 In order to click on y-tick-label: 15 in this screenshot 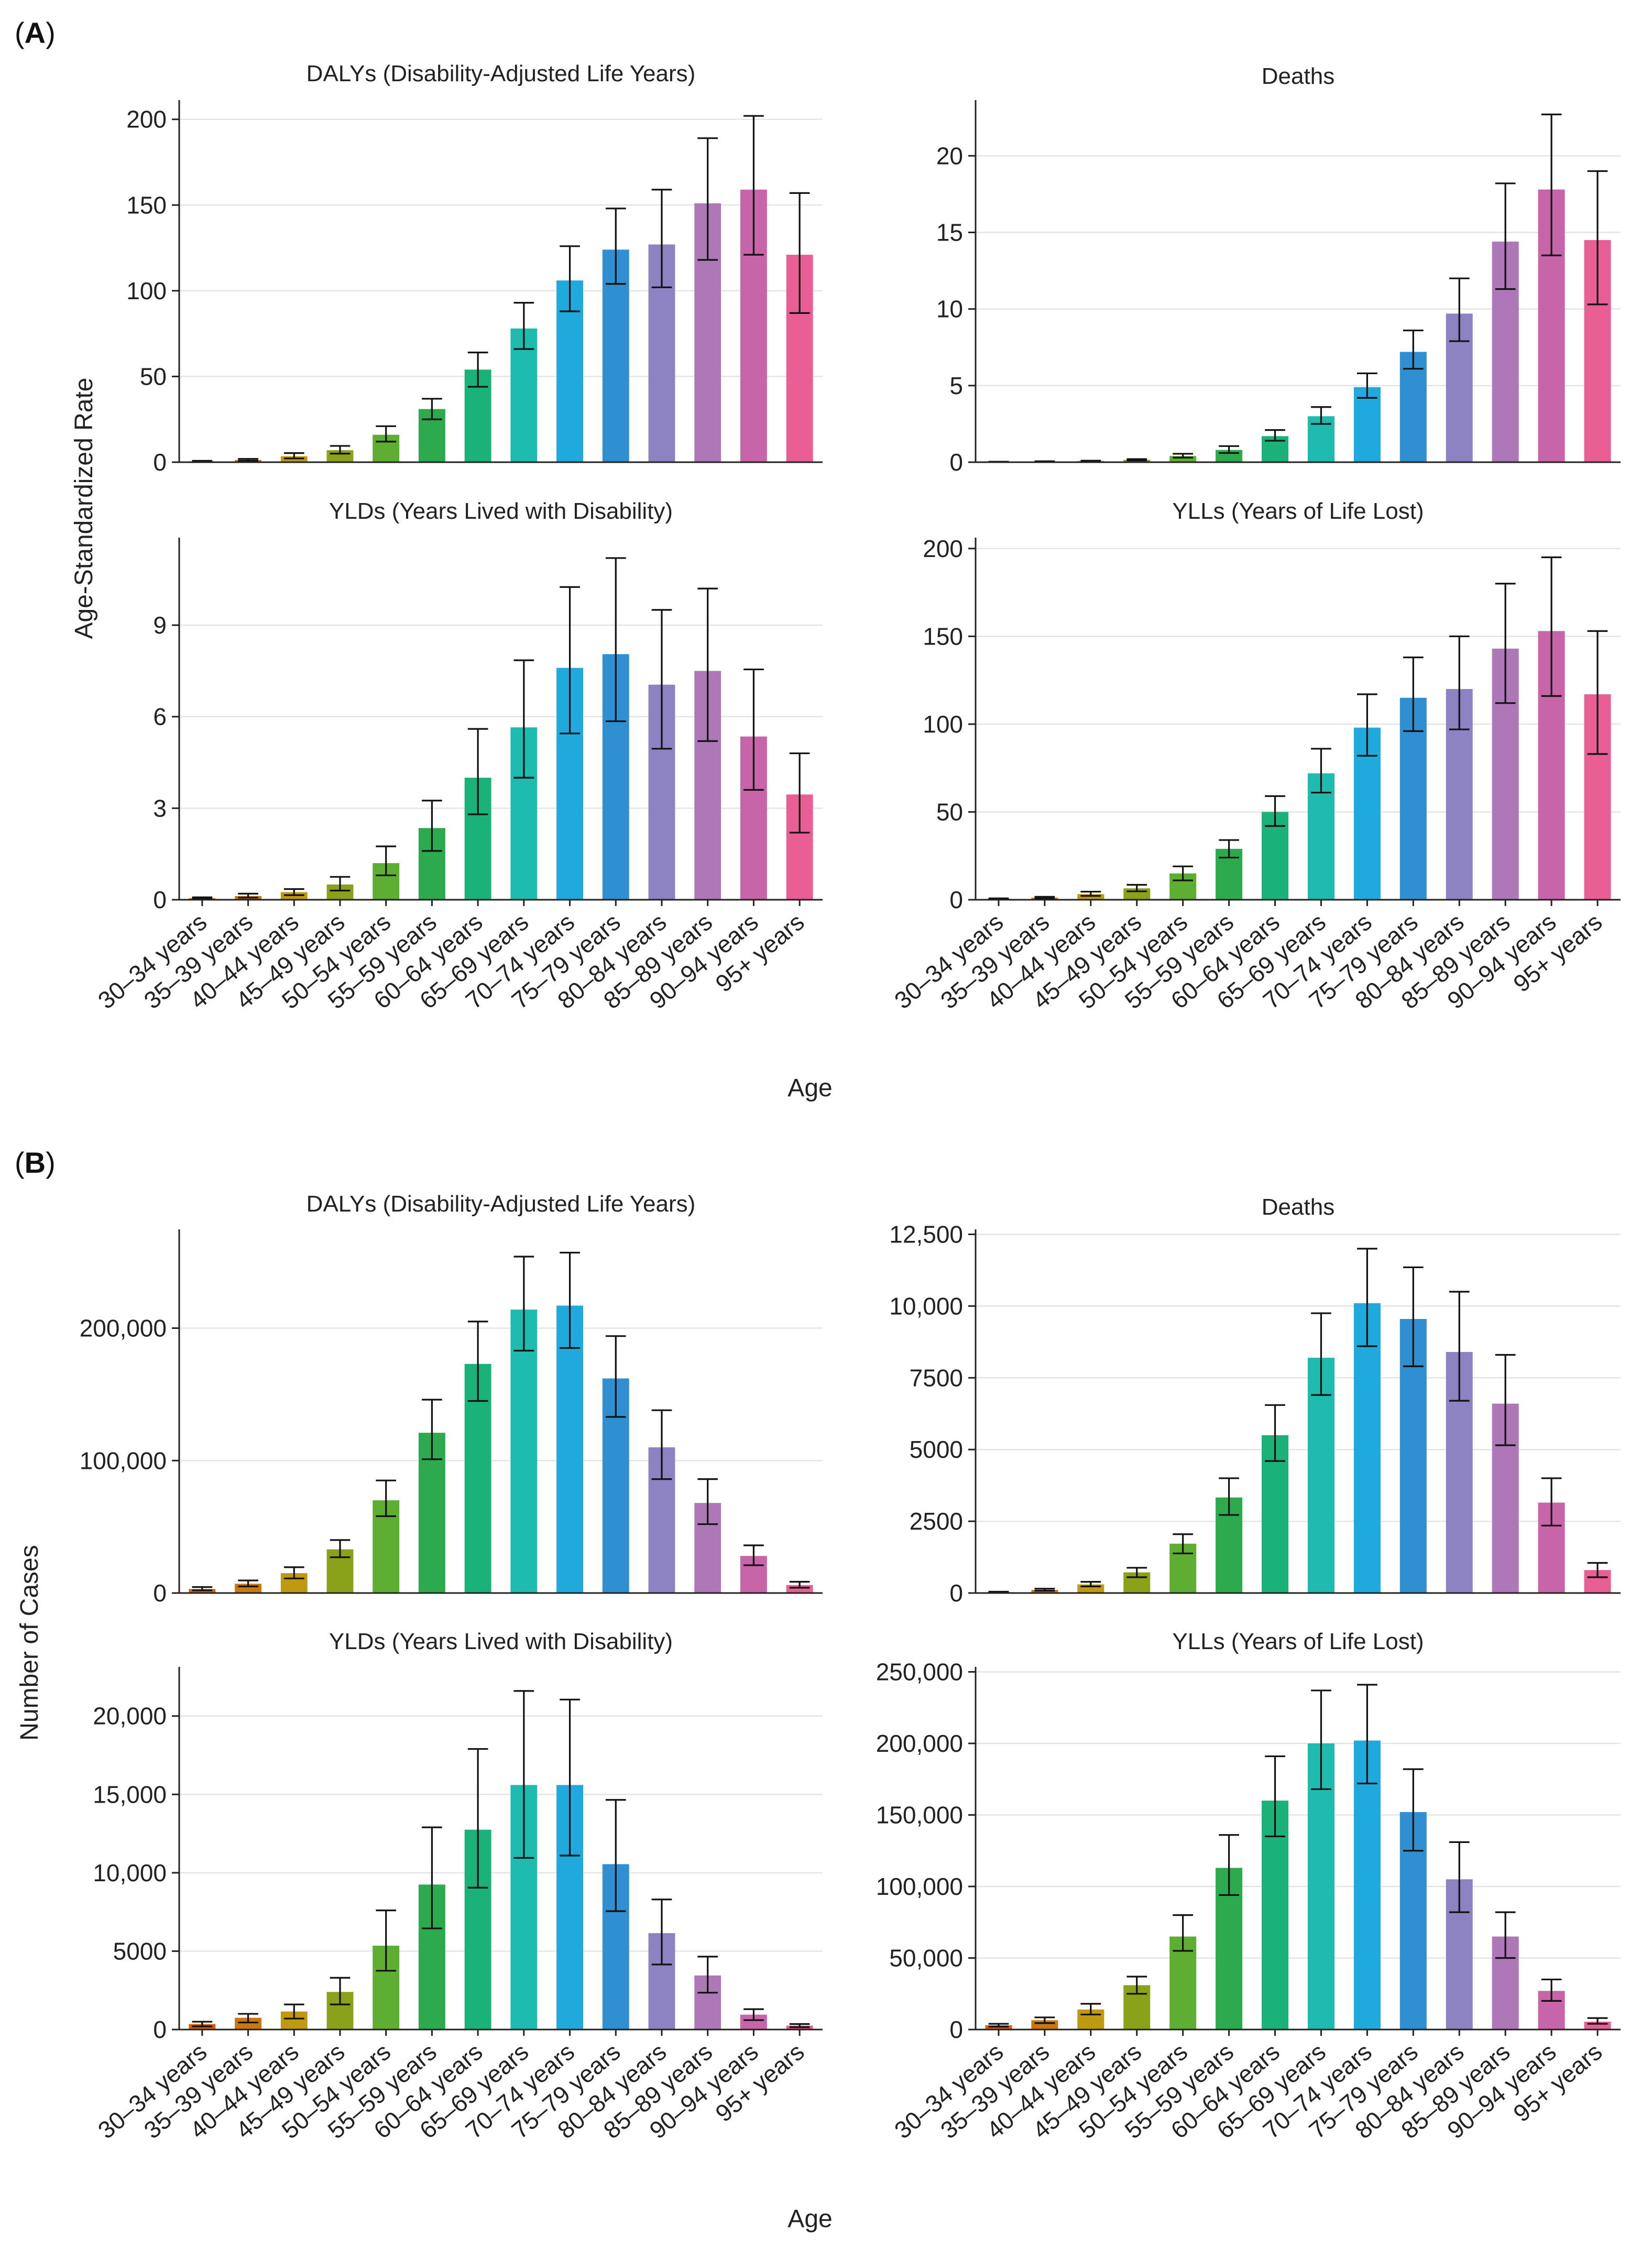, I will do `click(949, 233)`.